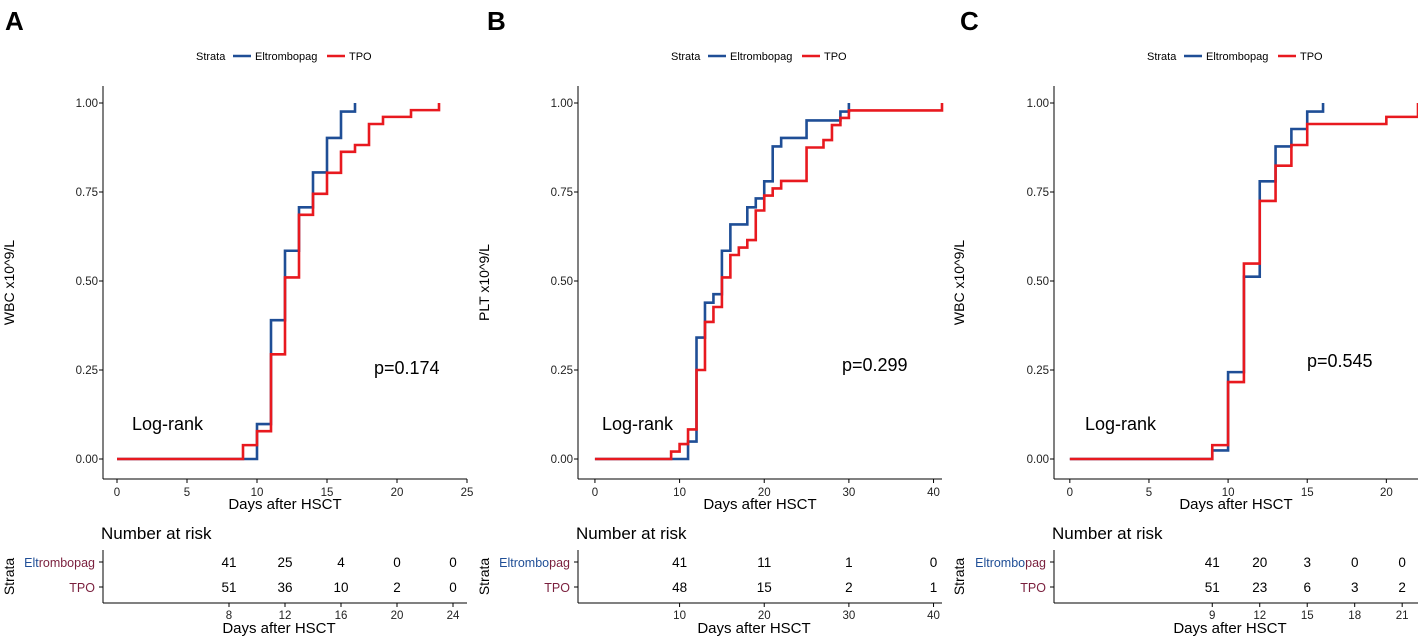  Describe the element at coordinates (679, 616) in the screenshot. I see `risk-x-tick-label: 10` at that location.